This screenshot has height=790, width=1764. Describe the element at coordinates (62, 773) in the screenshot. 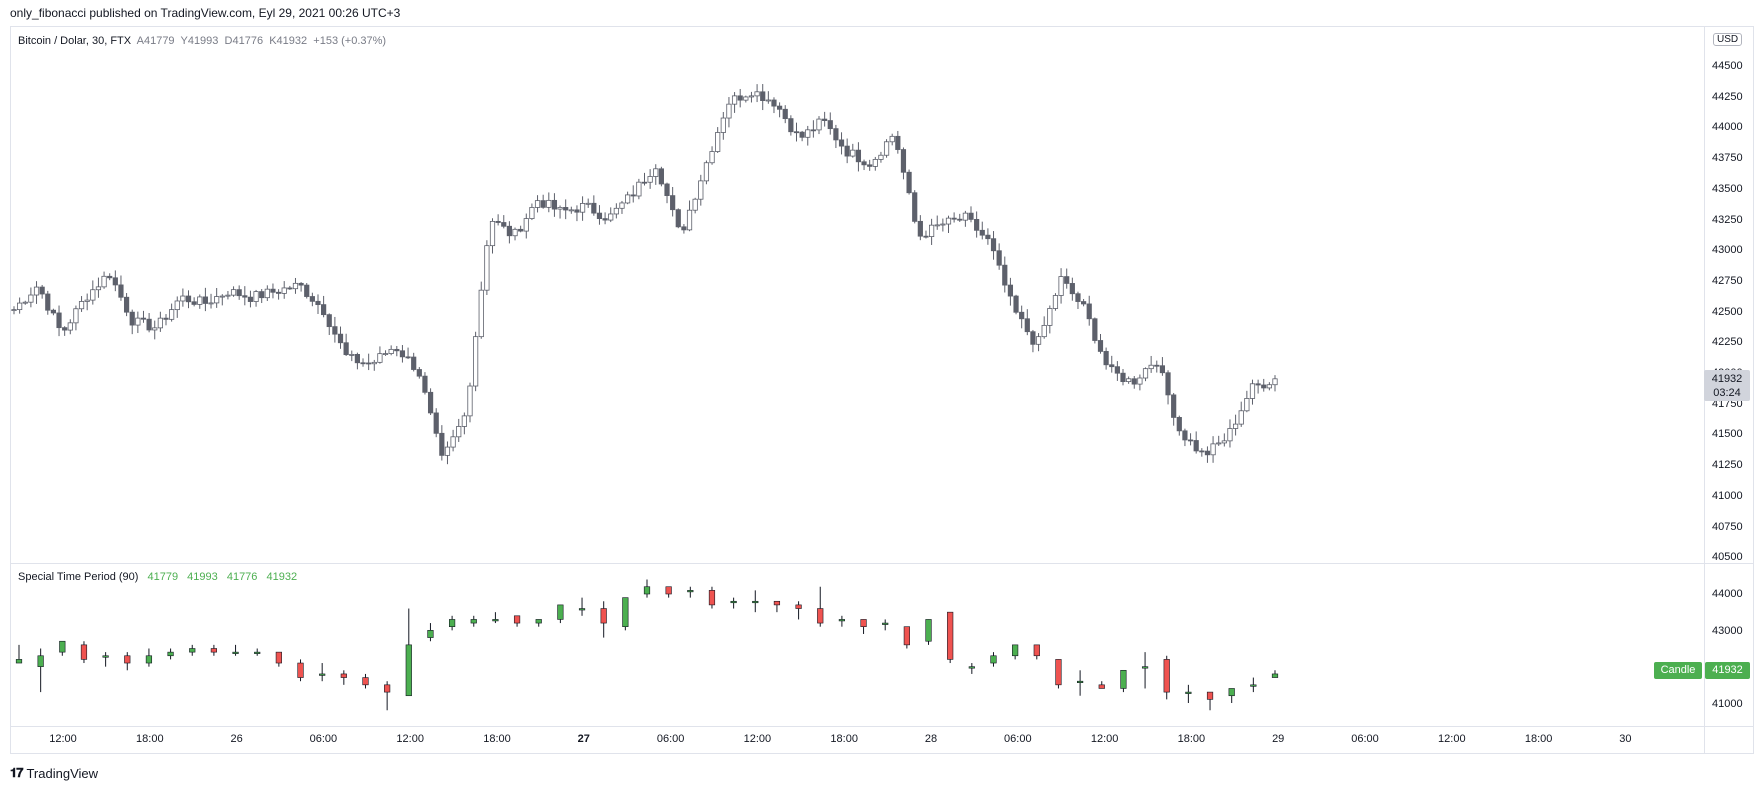

I see `tradingview-logo-text: TradingView` at that location.